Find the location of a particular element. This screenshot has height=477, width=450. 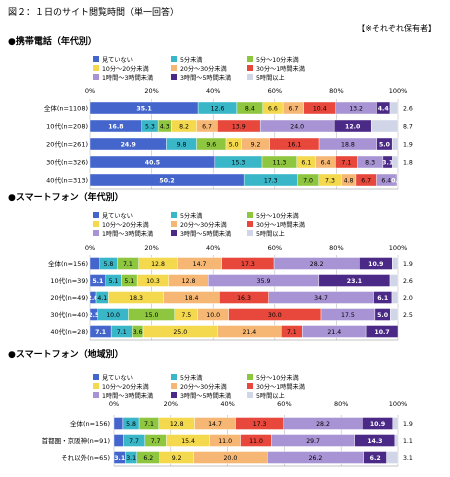

axis-tick-label: 100% is located at coordinates (398, 91).